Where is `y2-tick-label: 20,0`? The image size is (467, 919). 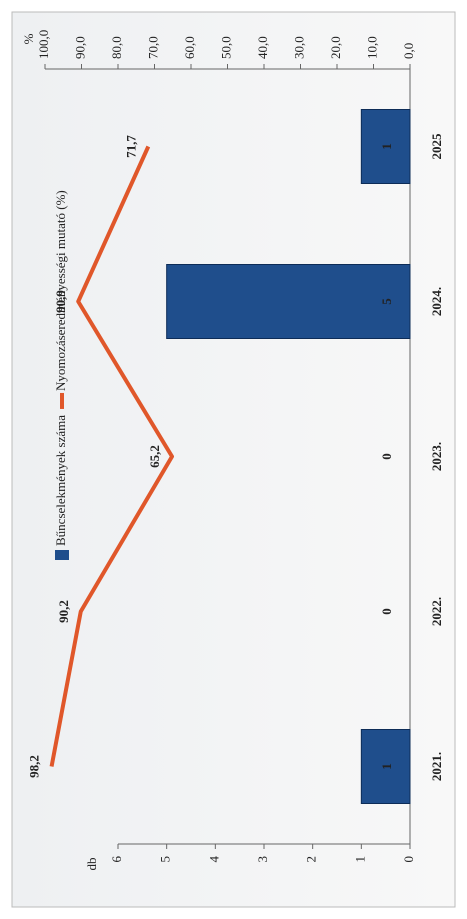
y2-tick-label: 20,0 is located at coordinates (335, 47).